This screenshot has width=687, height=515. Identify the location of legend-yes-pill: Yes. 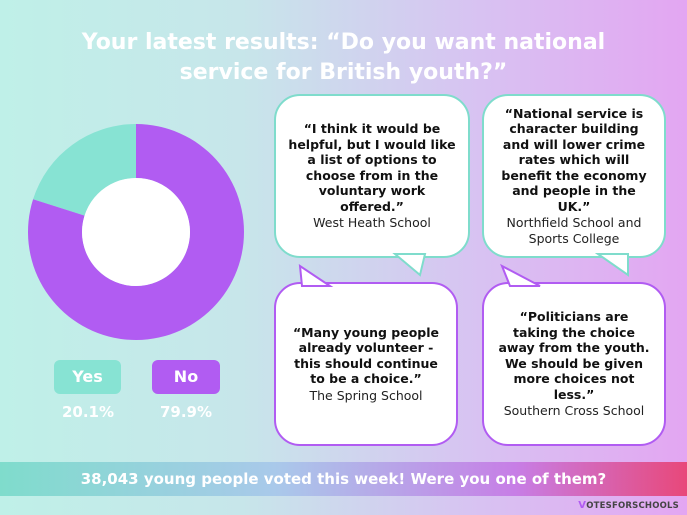
(87, 377).